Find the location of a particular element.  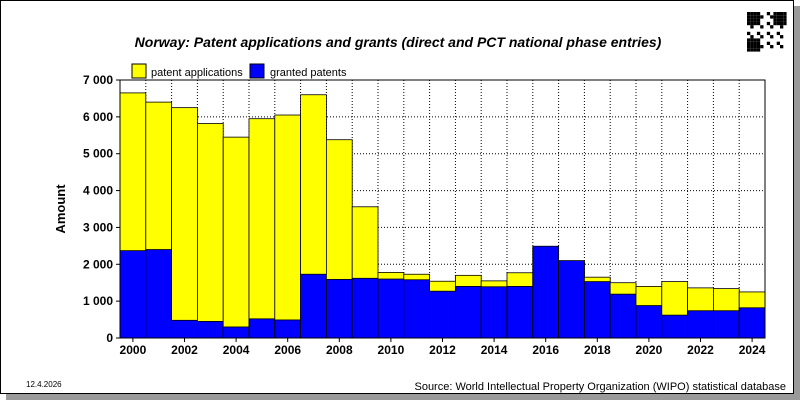

bar-granted-2023 is located at coordinates (726, 324).